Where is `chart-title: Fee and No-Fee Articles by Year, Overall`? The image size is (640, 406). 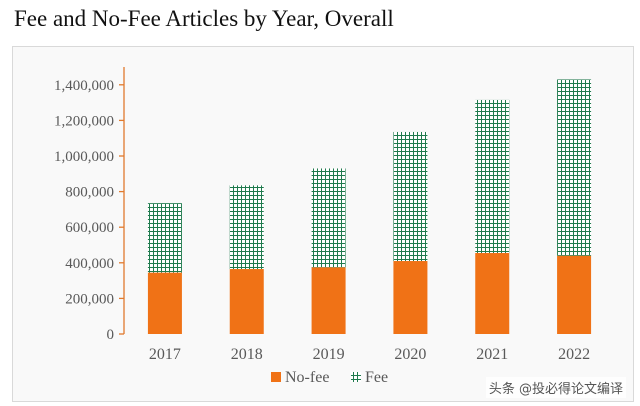 chart-title: Fee and No-Fee Articles by Year, Overall is located at coordinates (204, 18).